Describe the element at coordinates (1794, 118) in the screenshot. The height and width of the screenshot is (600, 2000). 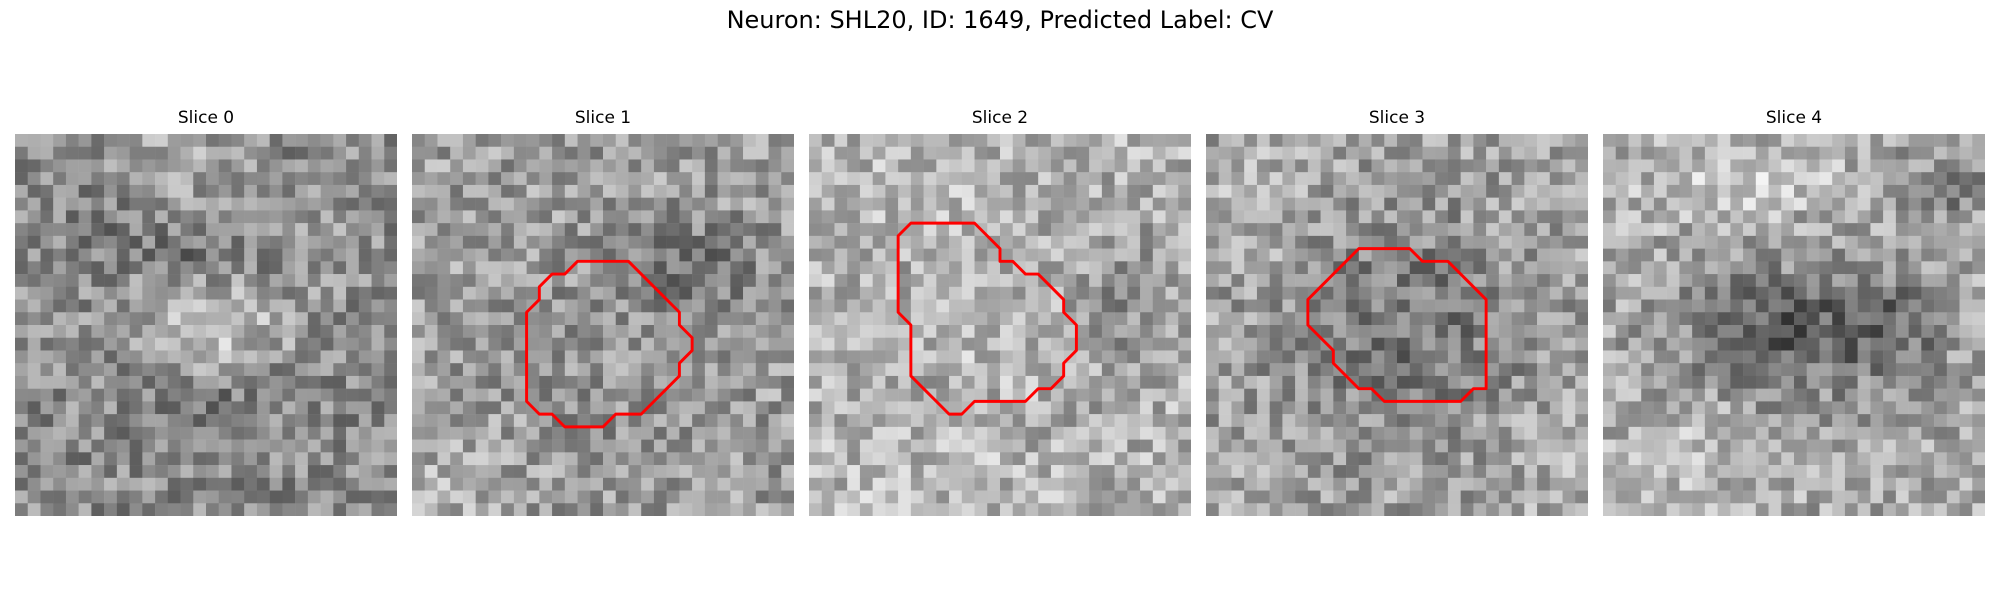
I see `slice-title-4: Slice 4` at that location.